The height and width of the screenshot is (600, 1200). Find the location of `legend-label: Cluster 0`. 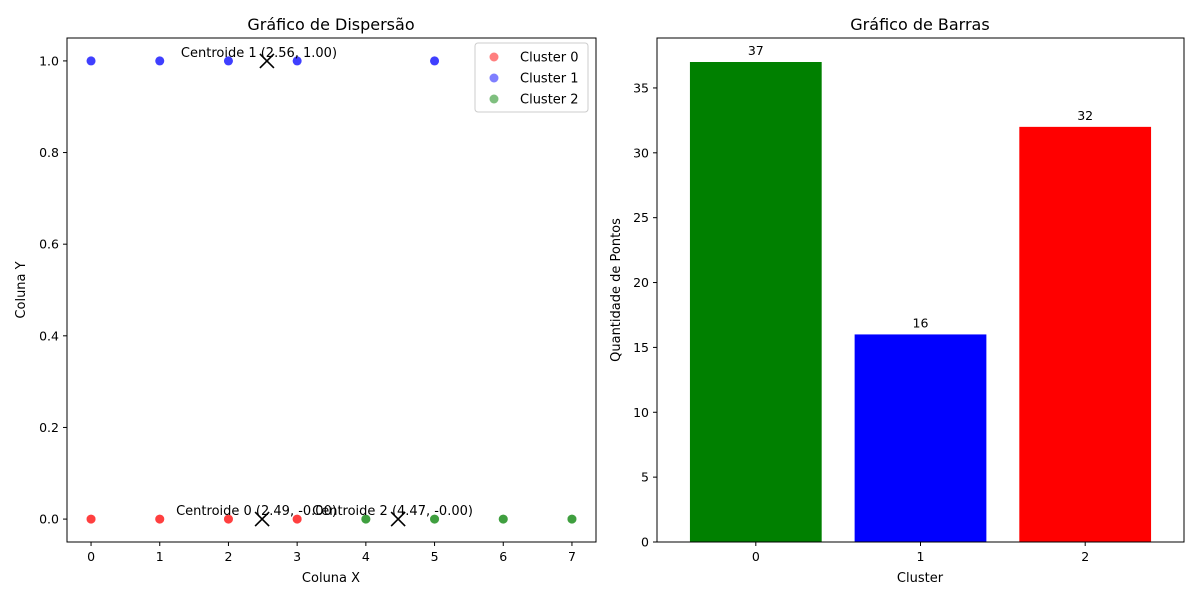

legend-label: Cluster 0 is located at coordinates (549, 58).